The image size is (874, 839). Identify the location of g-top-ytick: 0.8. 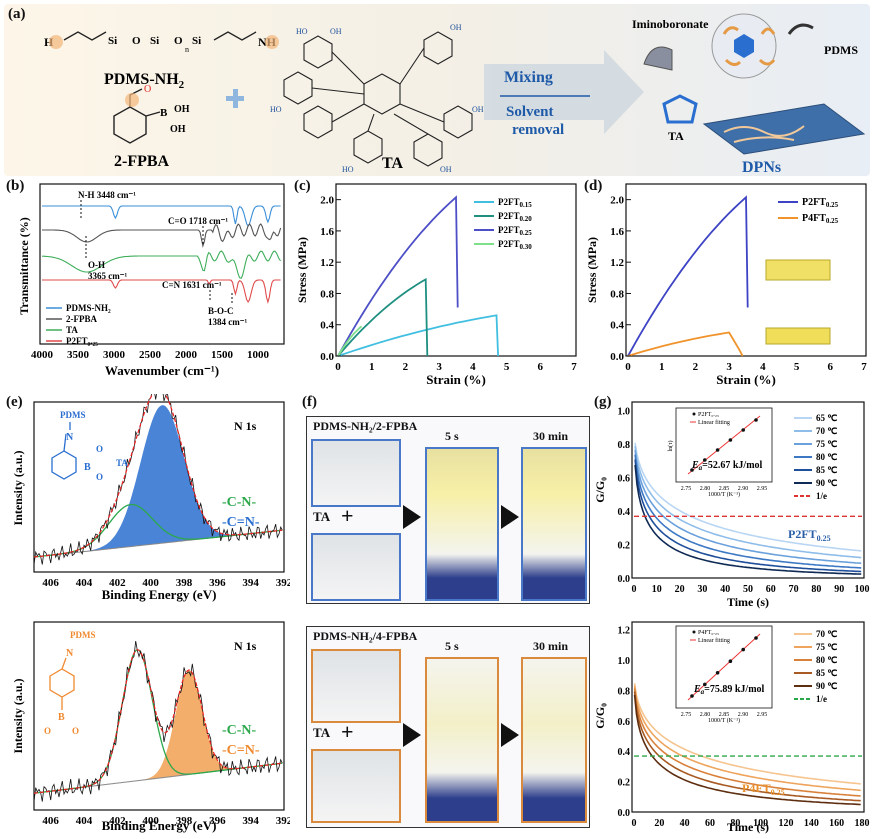
(624, 445).